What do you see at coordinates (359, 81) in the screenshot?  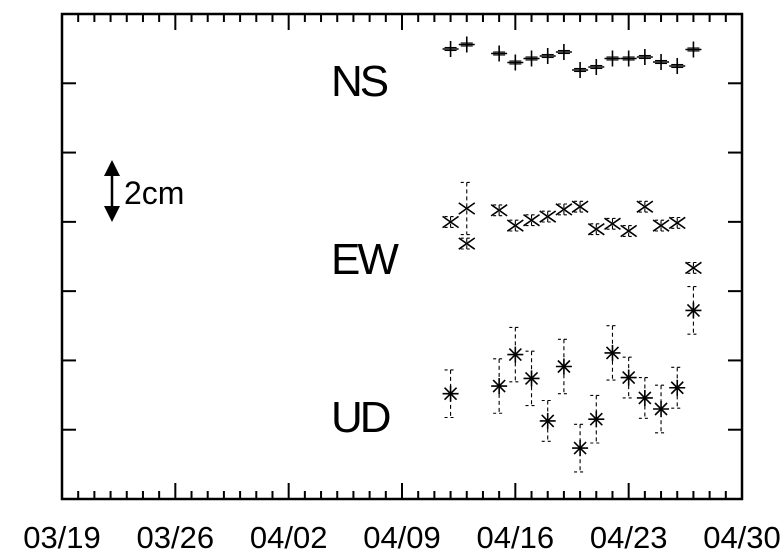 I see `series-label-ns: NS` at bounding box center [359, 81].